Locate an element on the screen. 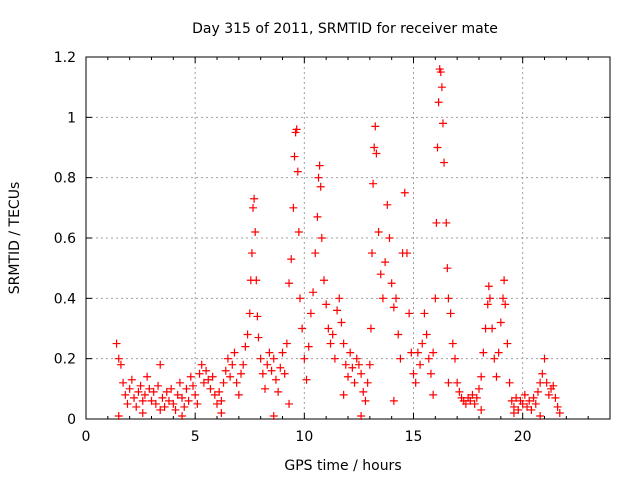 This screenshot has height=480, width=640. y-tick-label: 0.2 is located at coordinates (65, 360).